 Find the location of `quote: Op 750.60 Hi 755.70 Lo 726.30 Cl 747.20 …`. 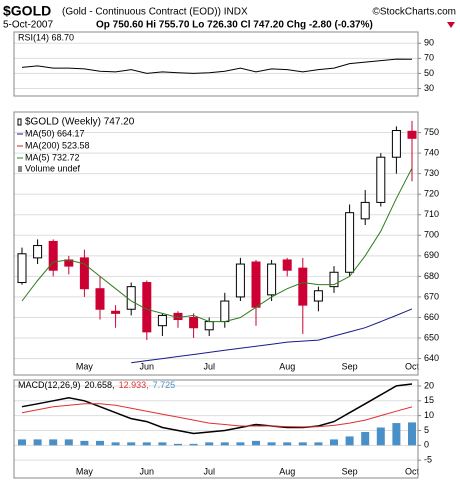

quote: Op 750.60 Hi 755.70 Lo 726.30 Cl 747.20 … is located at coordinates (234, 25).